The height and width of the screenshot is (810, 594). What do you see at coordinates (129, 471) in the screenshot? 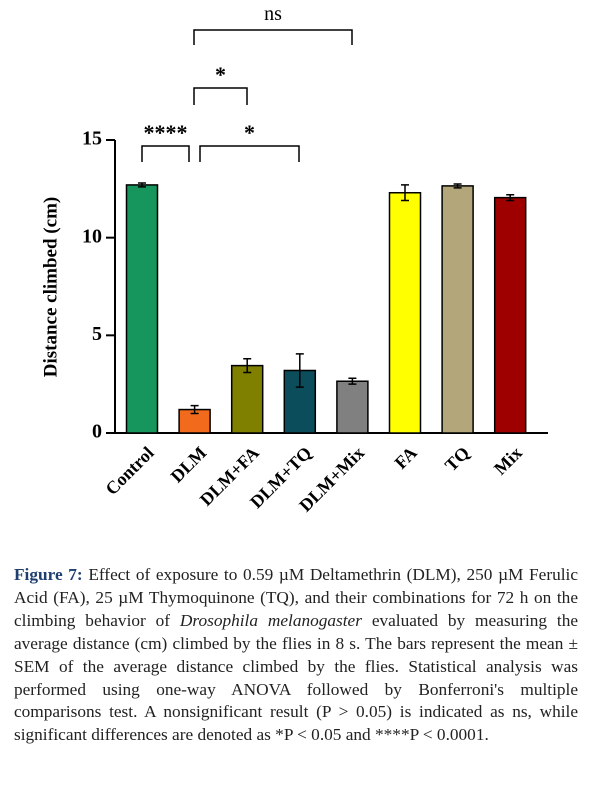
I see `x-tick-label: Control` at bounding box center [129, 471].